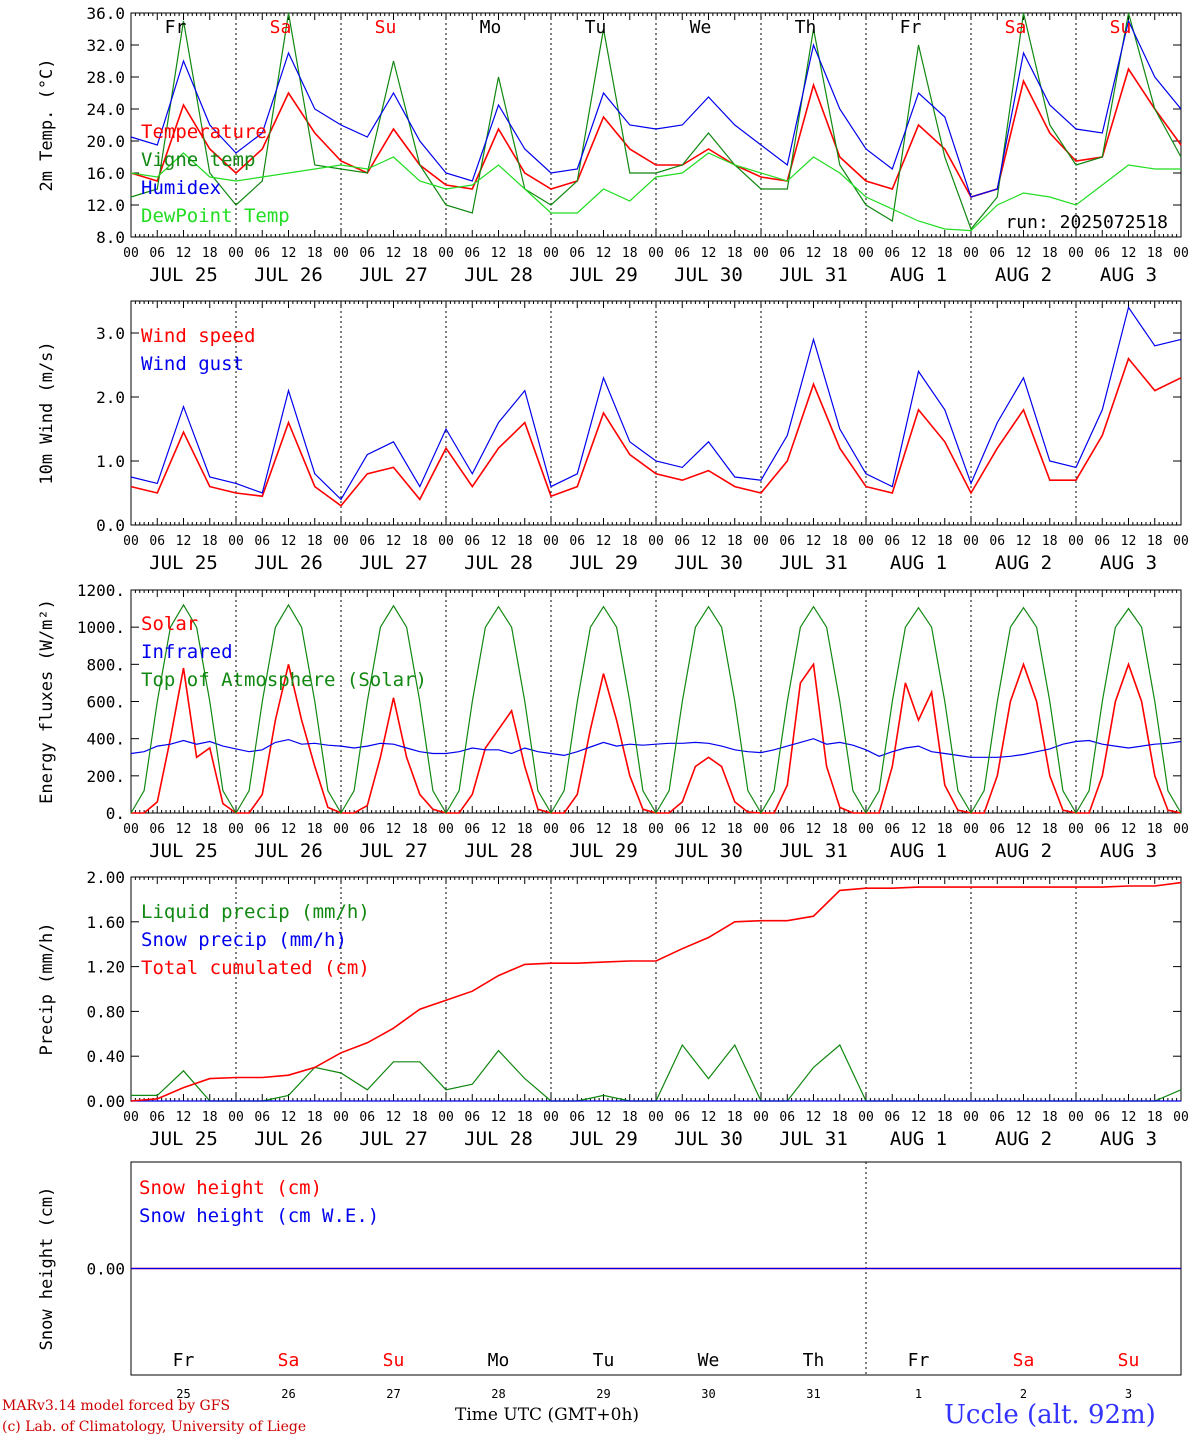  I want to click on legend-entry: DewPoint Temp, so click(215, 216).